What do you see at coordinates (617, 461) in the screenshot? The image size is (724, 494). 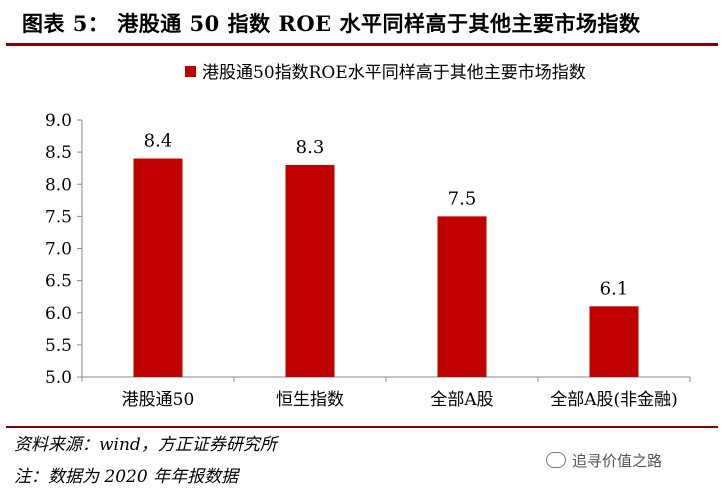 I see `watermark-text: 追寻价值之路` at bounding box center [617, 461].